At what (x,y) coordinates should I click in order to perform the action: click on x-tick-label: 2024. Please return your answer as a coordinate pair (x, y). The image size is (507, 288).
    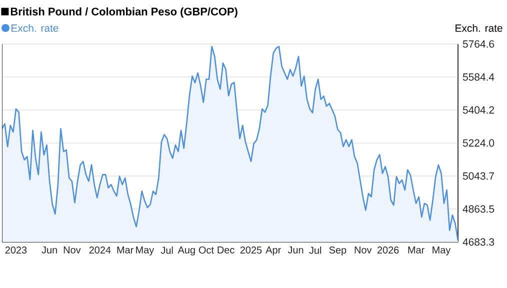
    Looking at the image, I should click on (100, 250).